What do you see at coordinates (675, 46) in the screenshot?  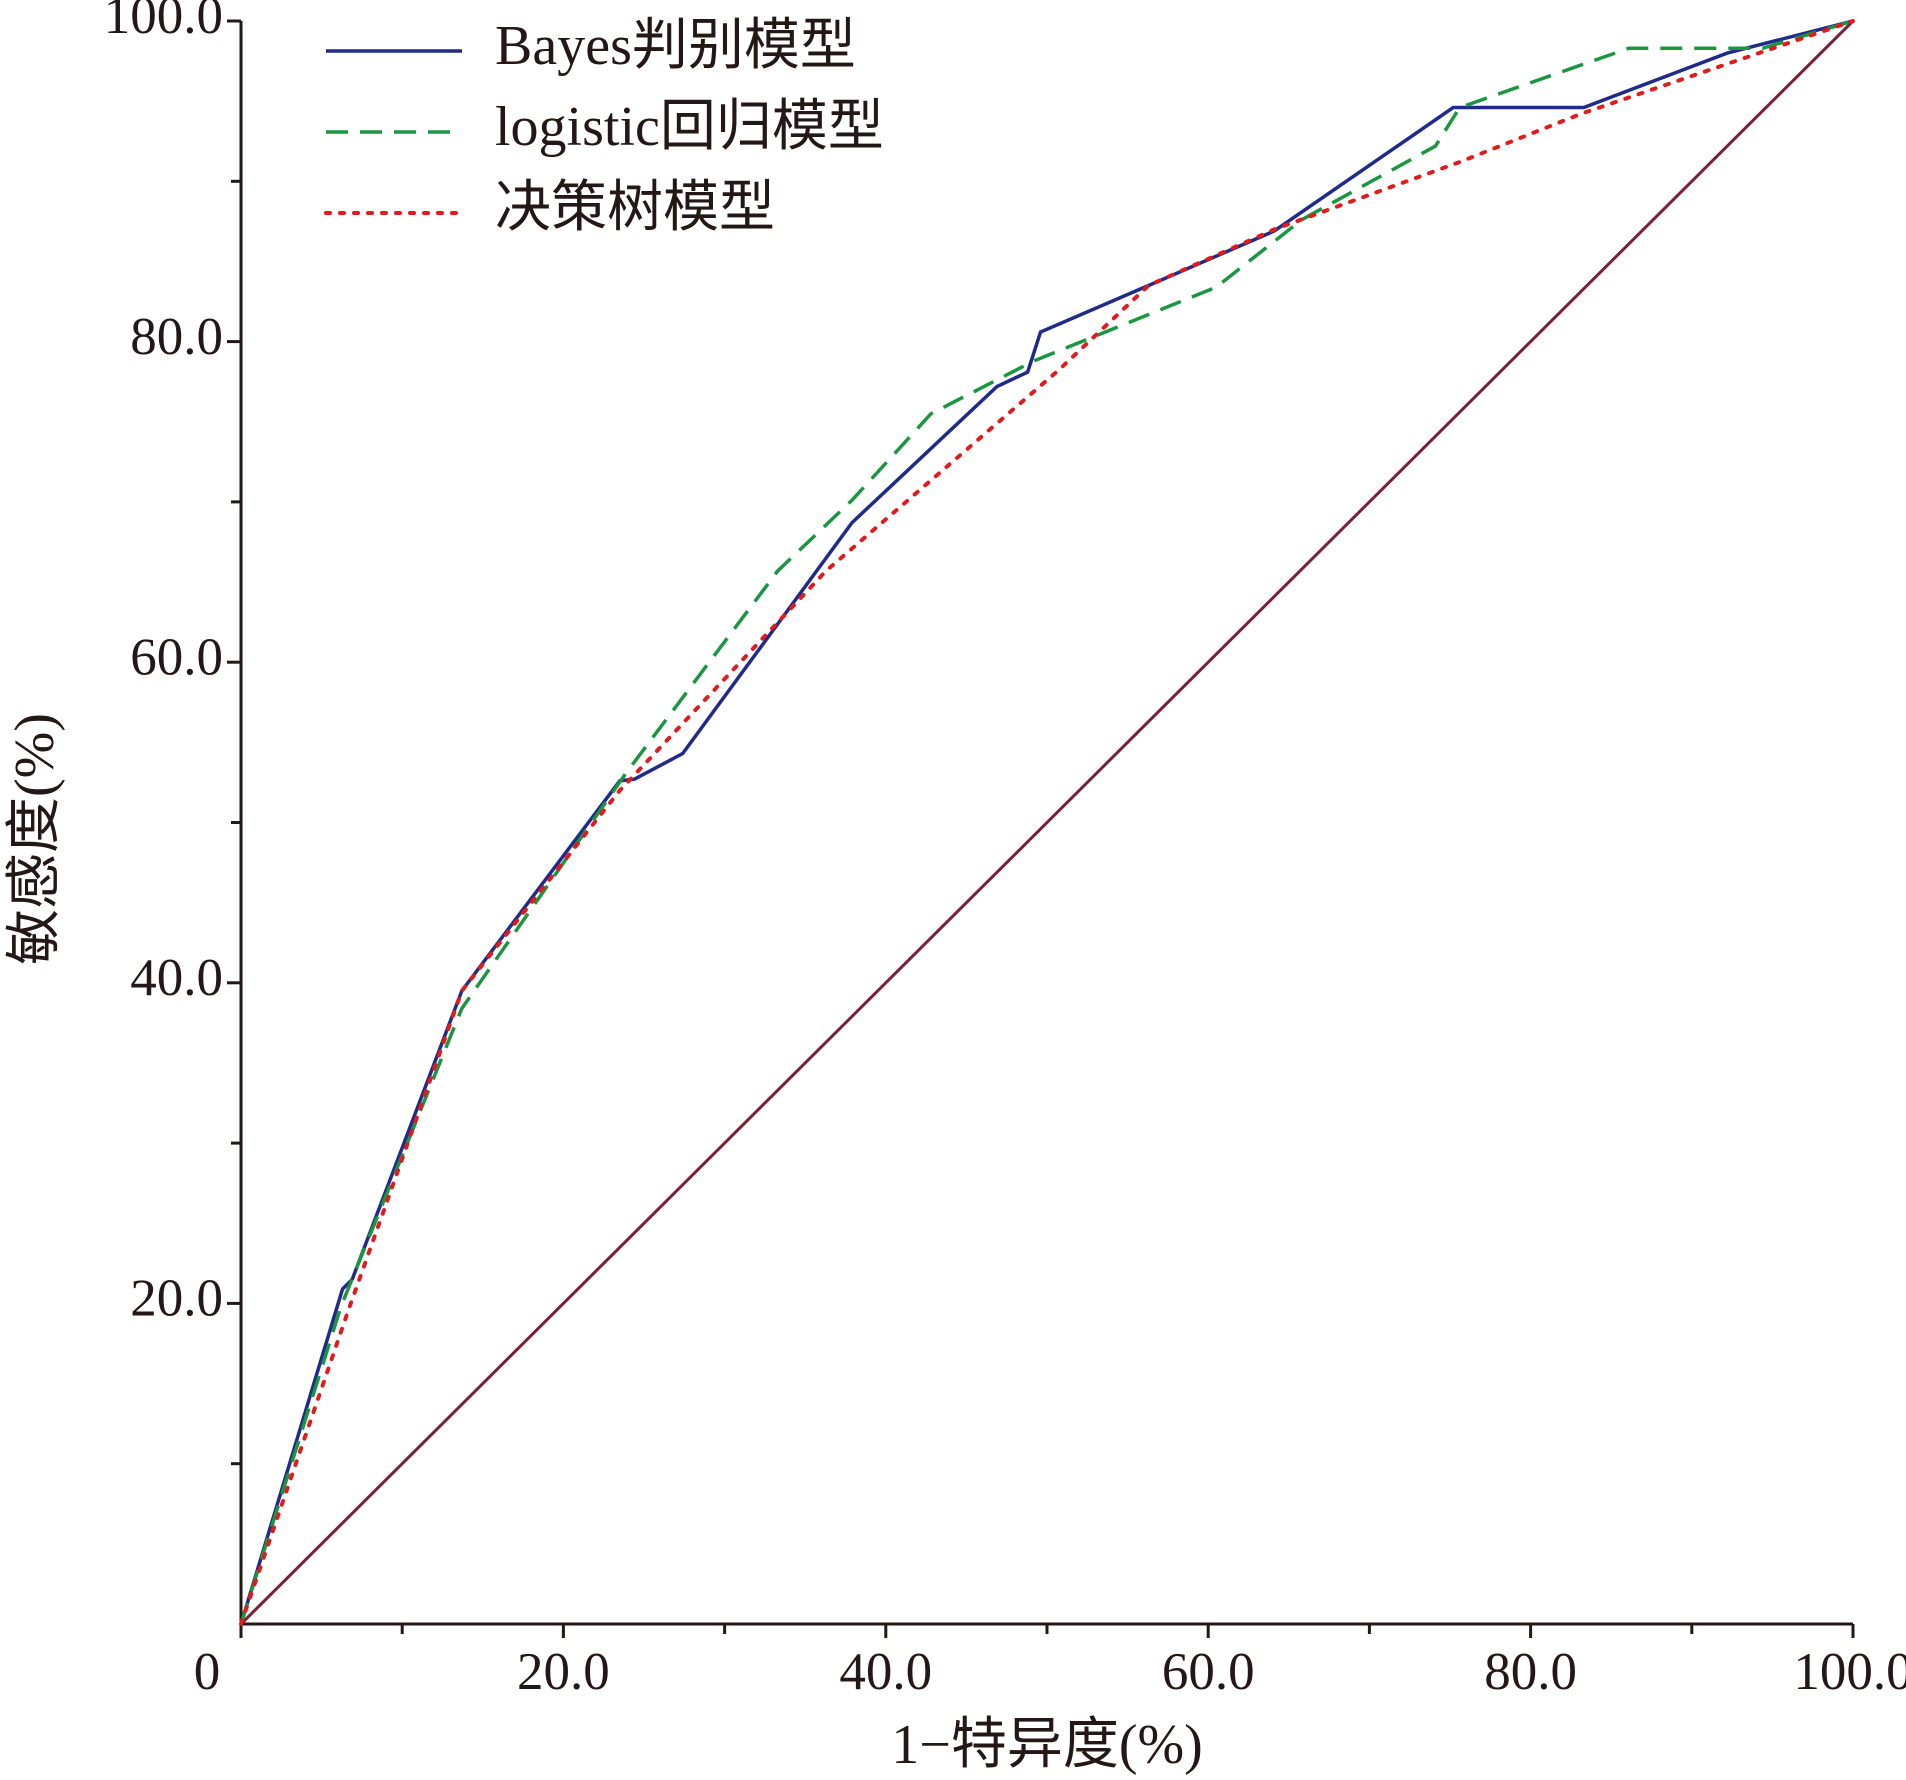 I see `legend-label: Bayes判别模型` at bounding box center [675, 46].